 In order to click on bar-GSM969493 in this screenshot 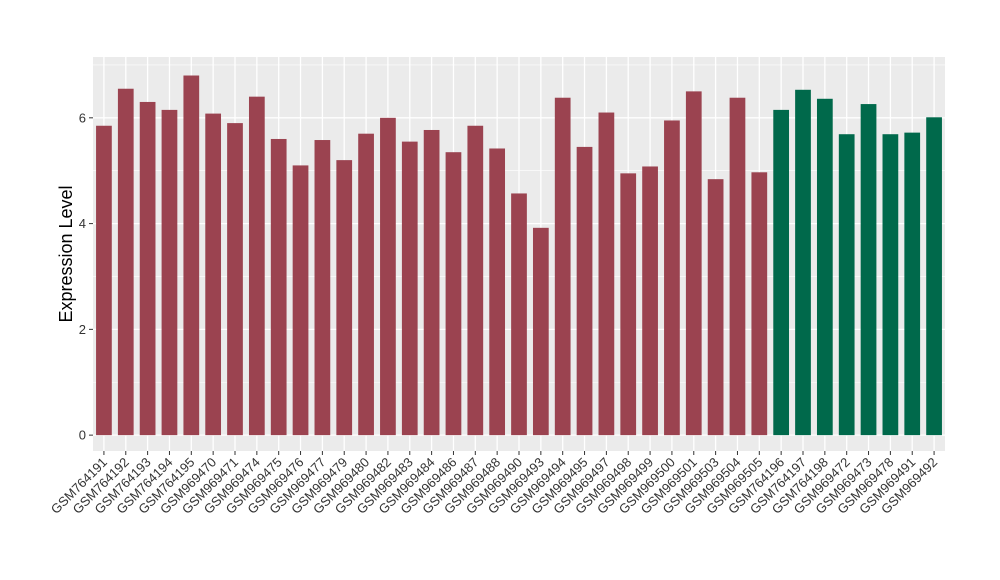, I will do `click(540, 331)`.